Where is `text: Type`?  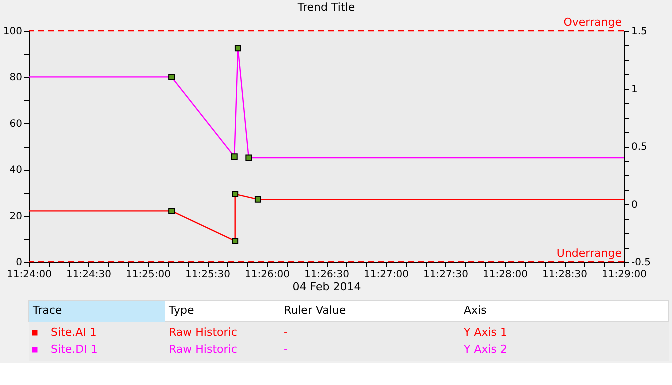
text: Type is located at coordinates (181, 310).